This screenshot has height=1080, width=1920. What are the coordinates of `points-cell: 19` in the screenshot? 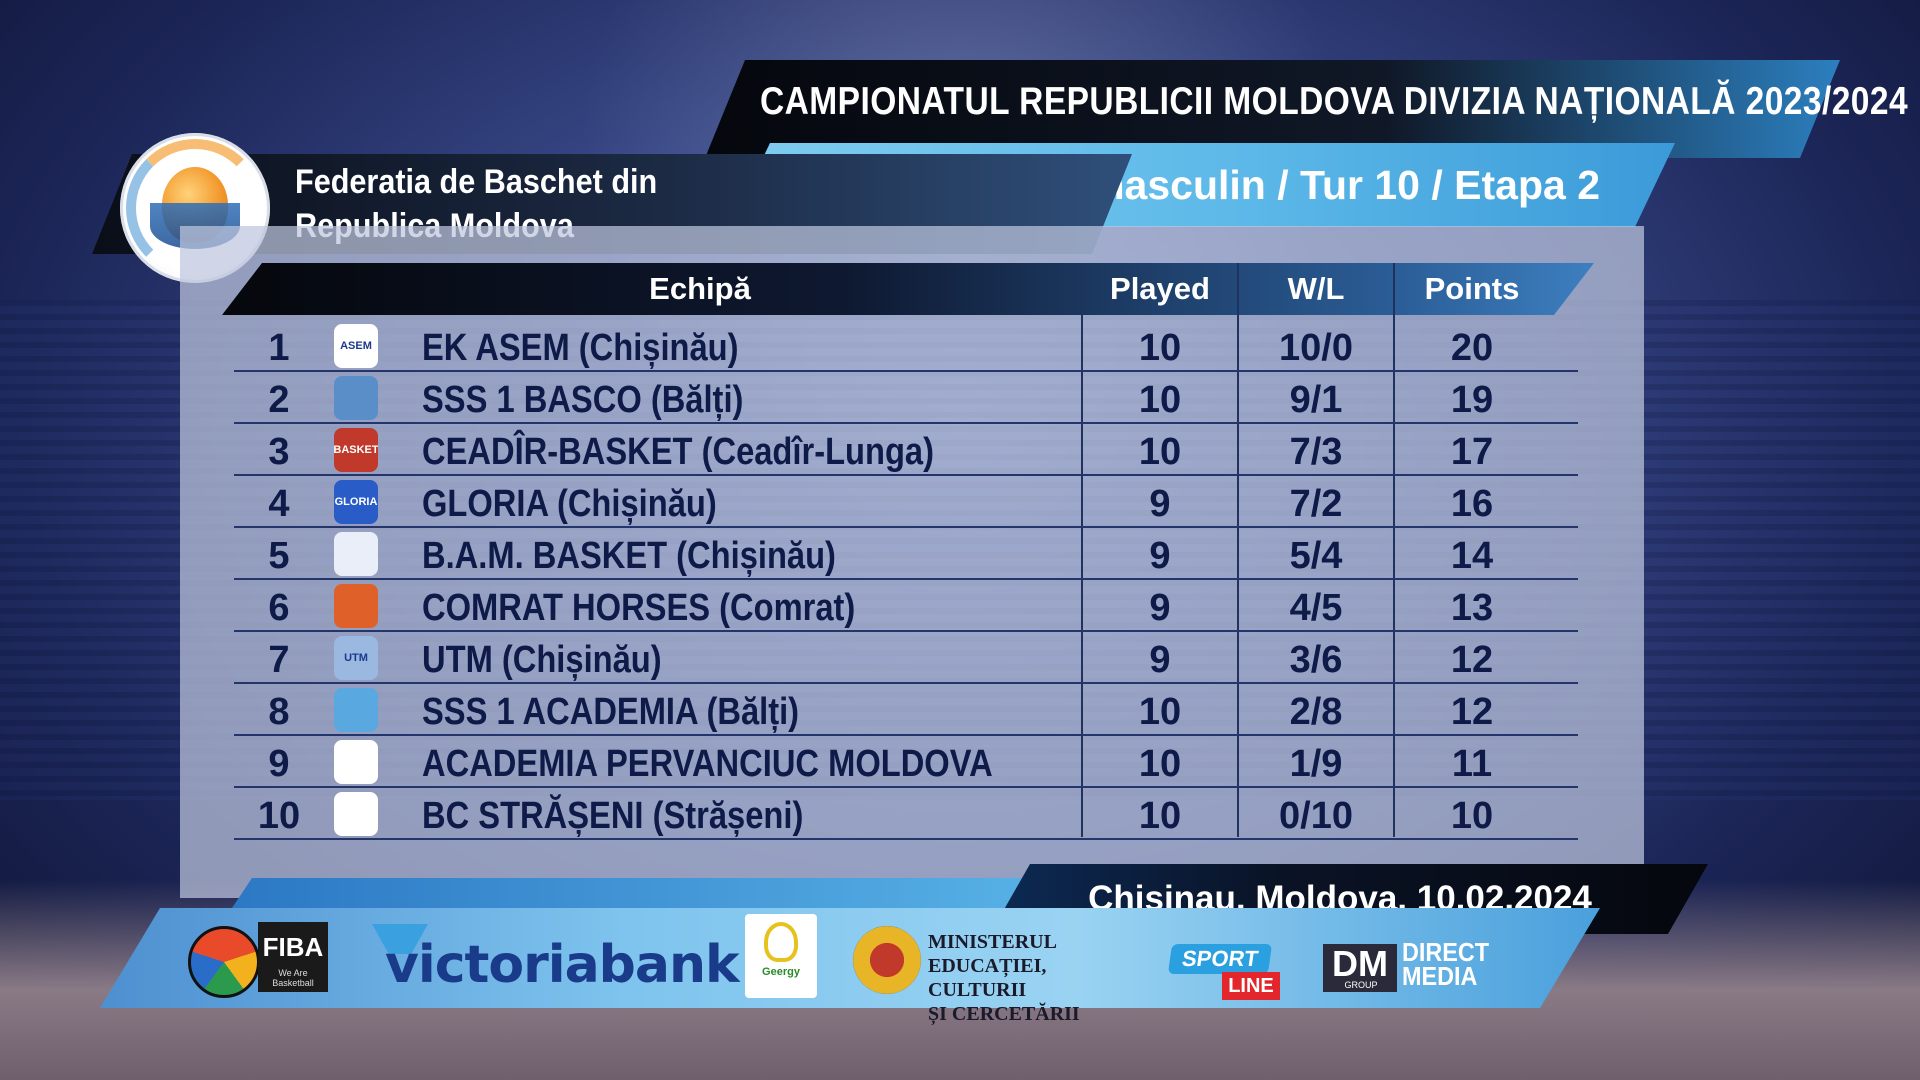 It's located at (1472, 400).